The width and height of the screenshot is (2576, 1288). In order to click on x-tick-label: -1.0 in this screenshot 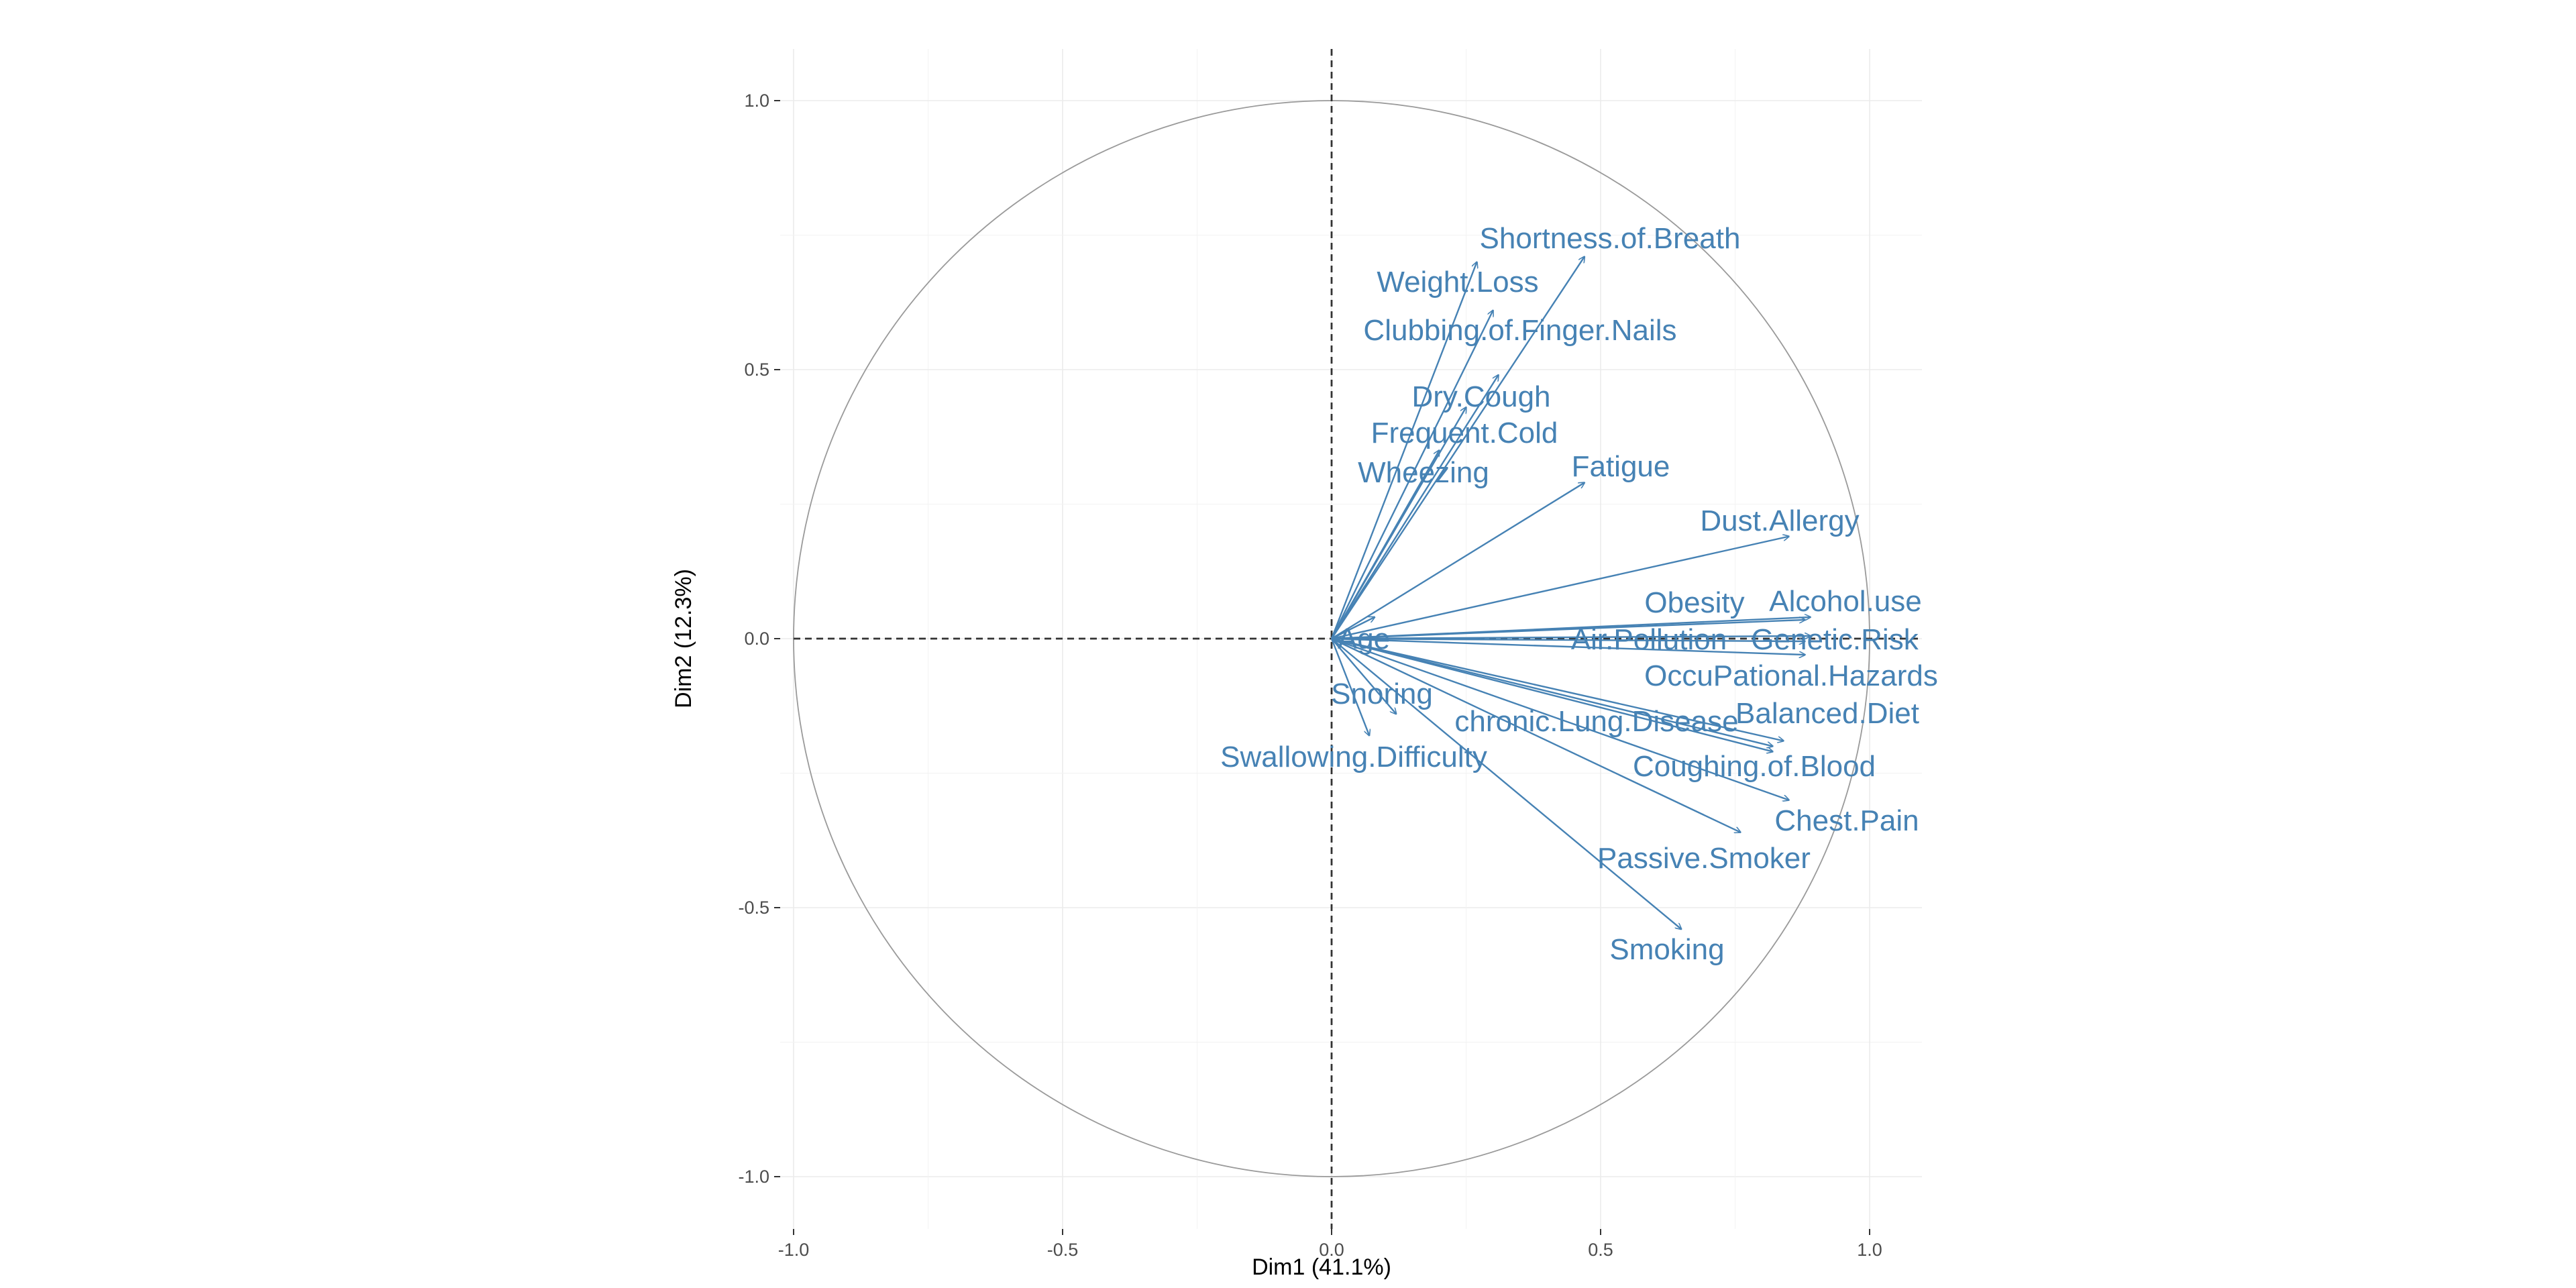, I will do `click(794, 1250)`.